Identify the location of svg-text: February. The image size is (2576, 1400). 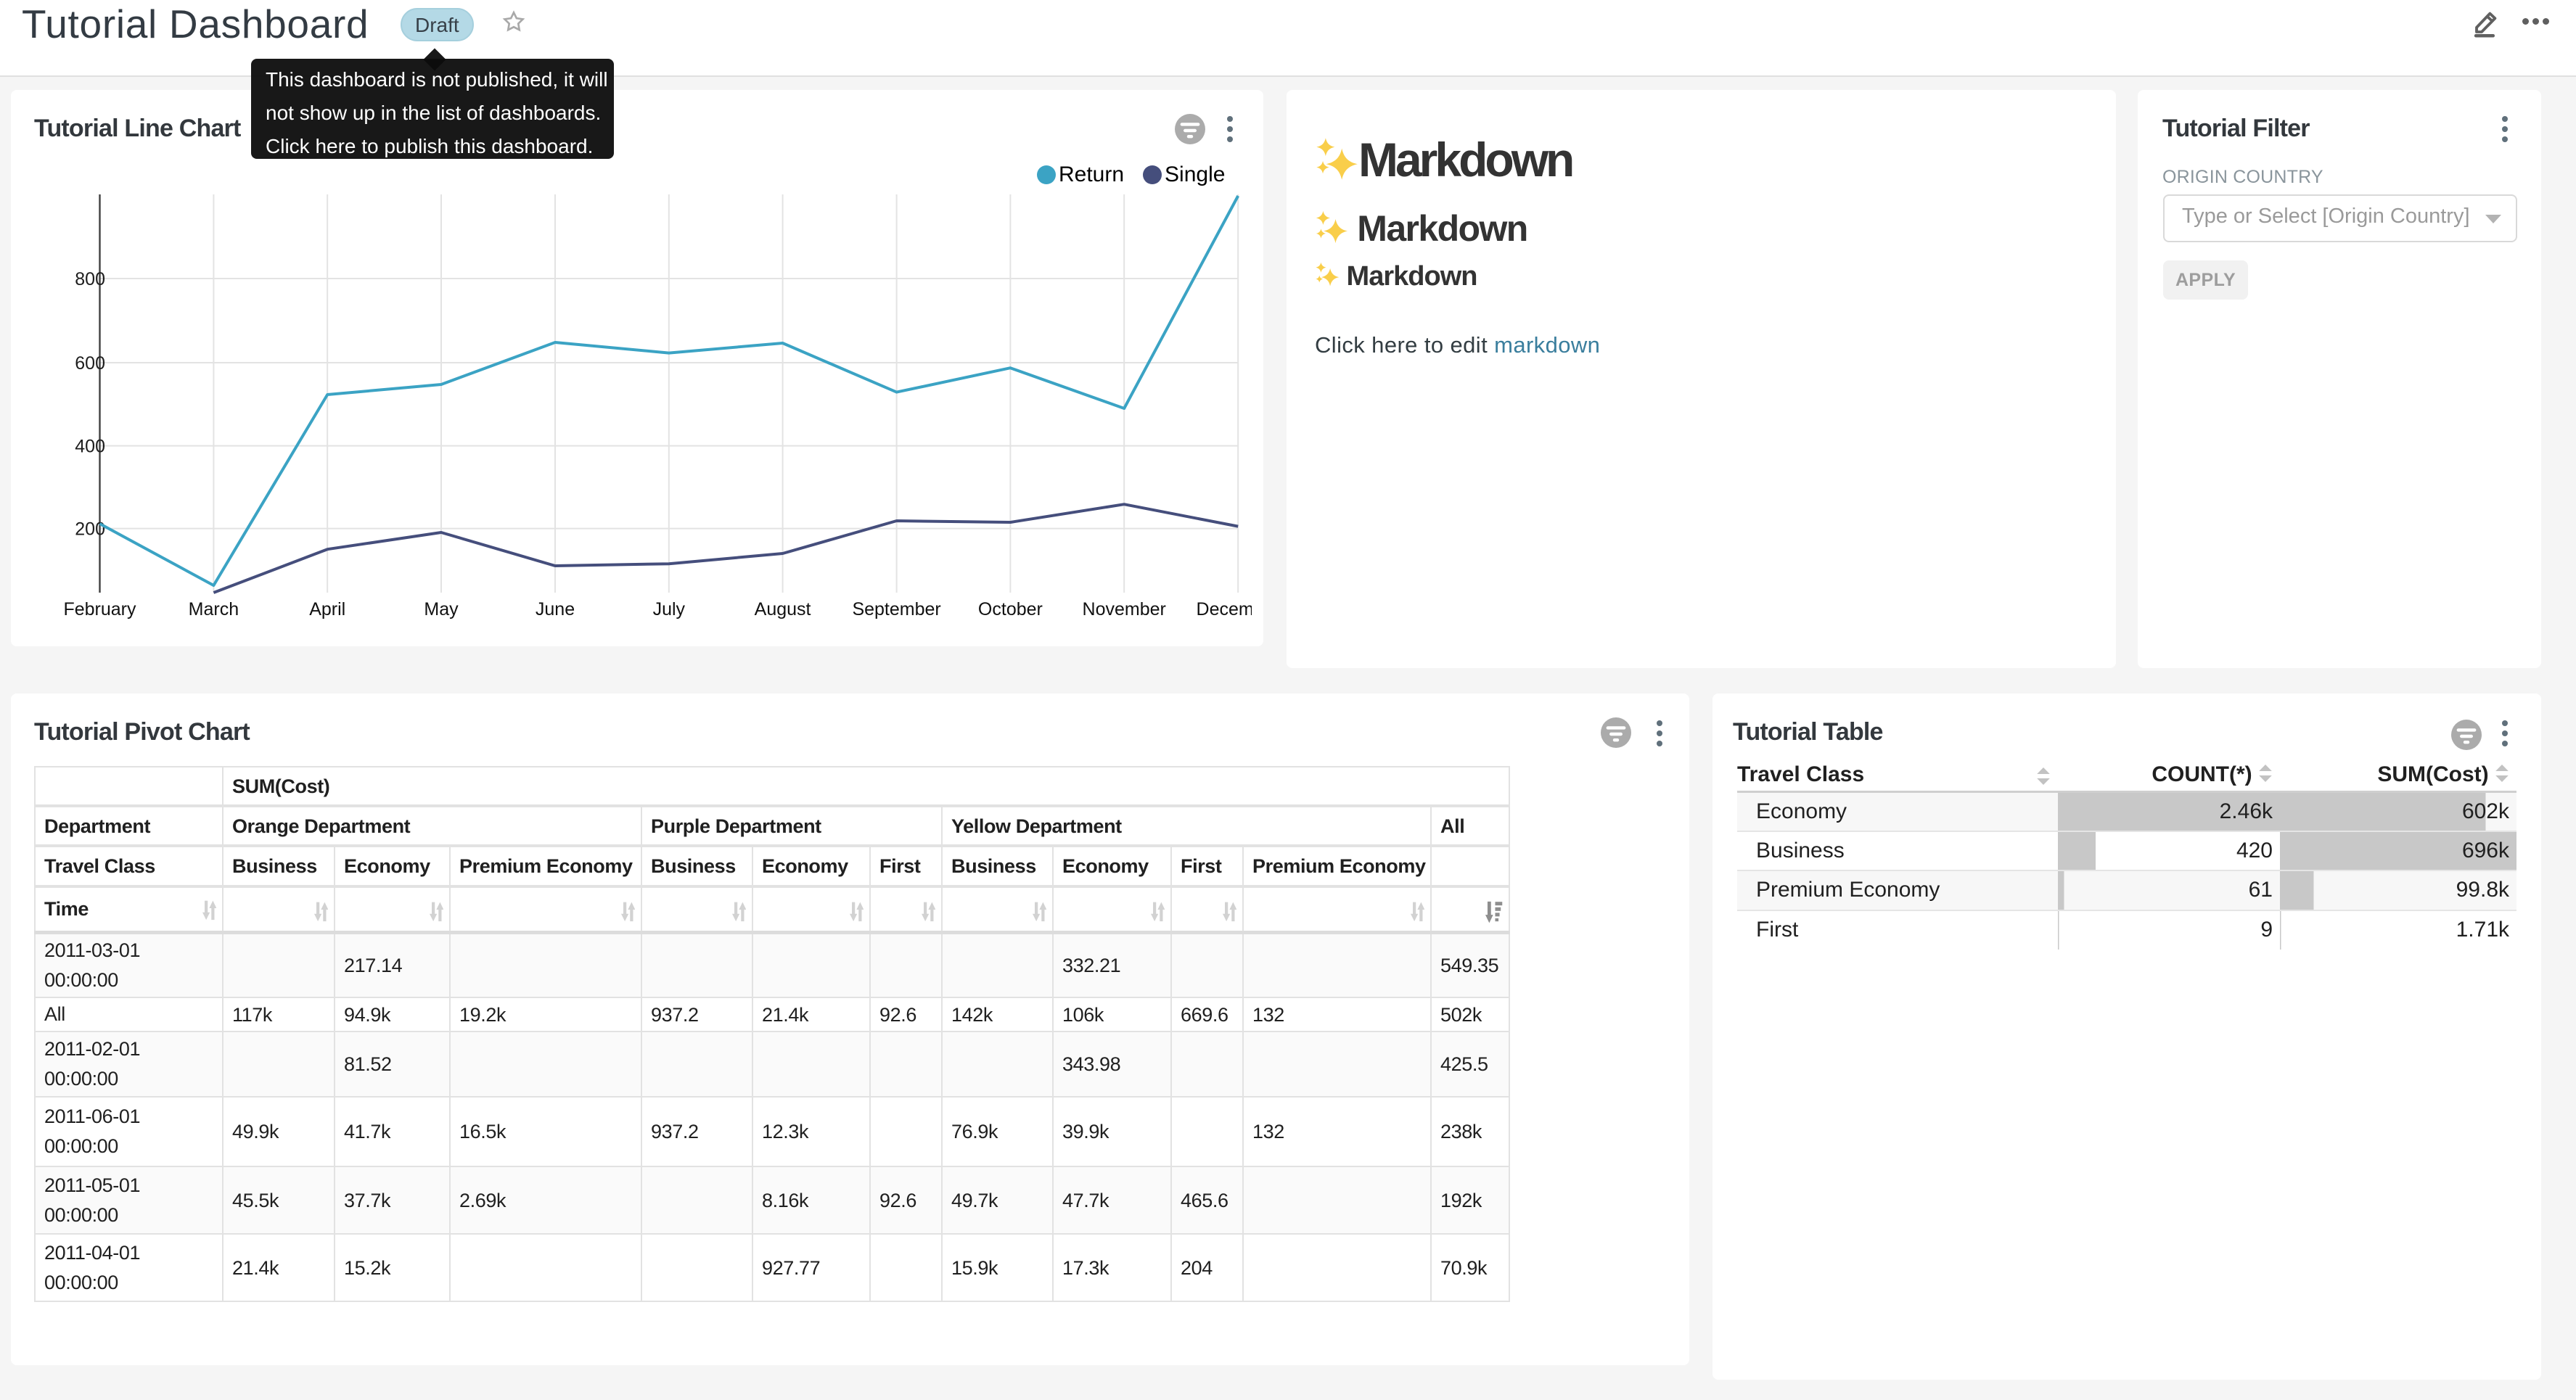
(99, 609).